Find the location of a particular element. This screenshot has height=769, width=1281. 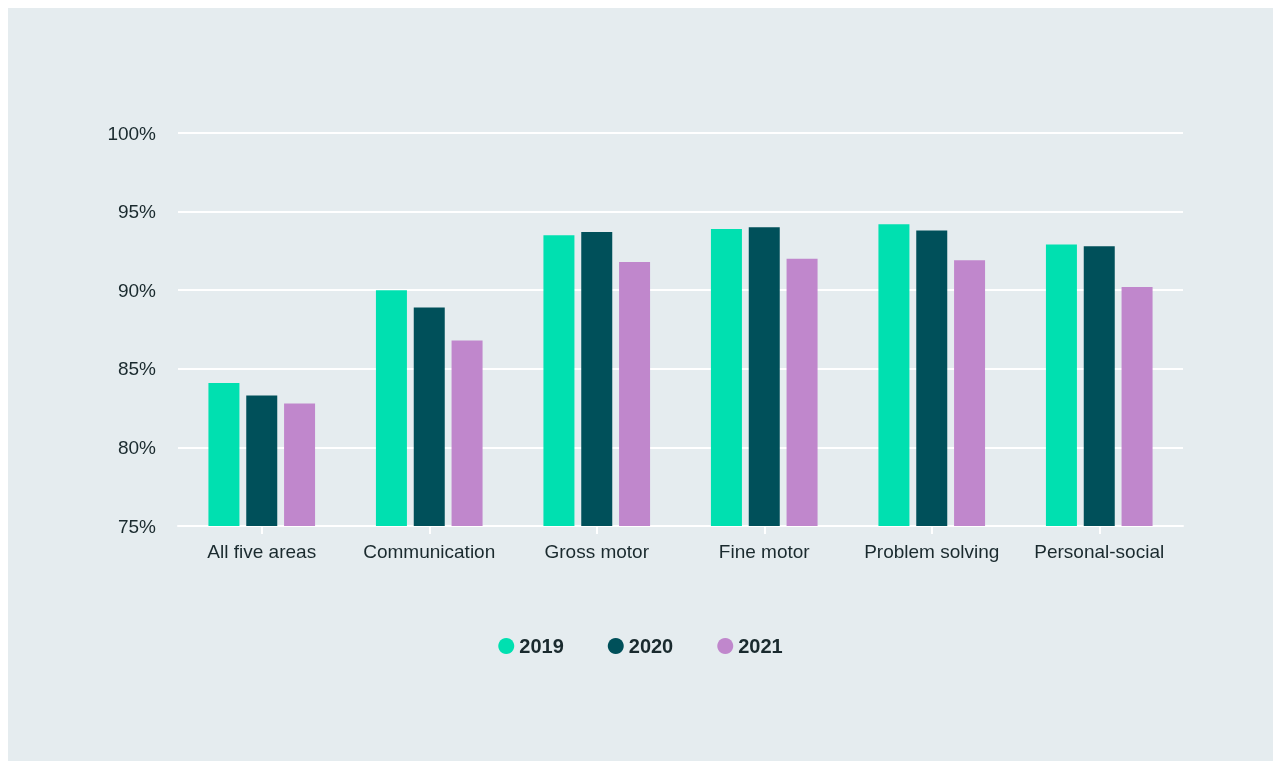

legend-label: 2021 is located at coordinates (760, 646).